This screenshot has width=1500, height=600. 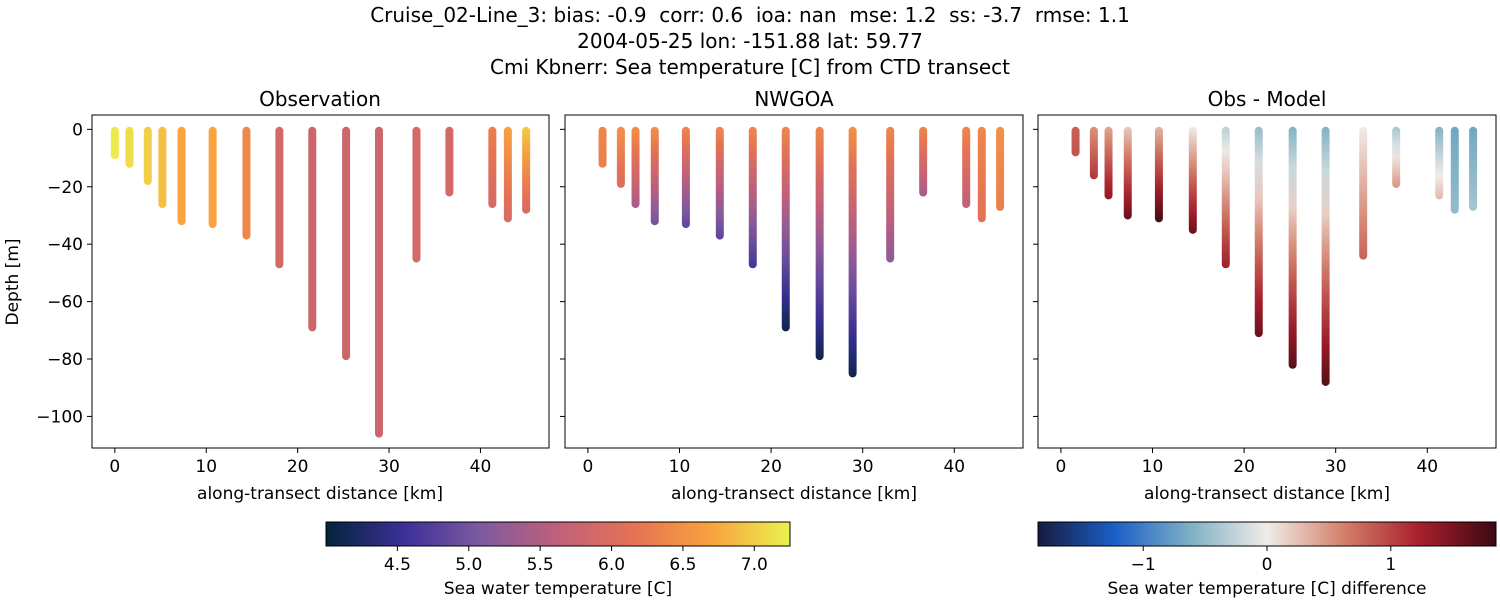 I want to click on colorbar-label: Sea water temperature [C] difference, so click(x=1266, y=589).